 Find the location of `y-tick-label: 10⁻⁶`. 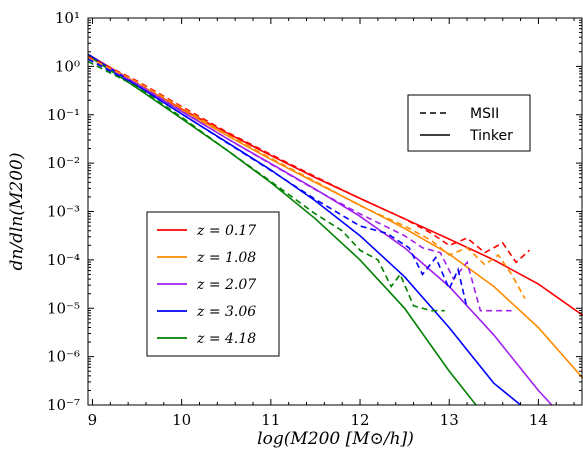

y-tick-label: 10⁻⁶ is located at coordinates (63, 357).